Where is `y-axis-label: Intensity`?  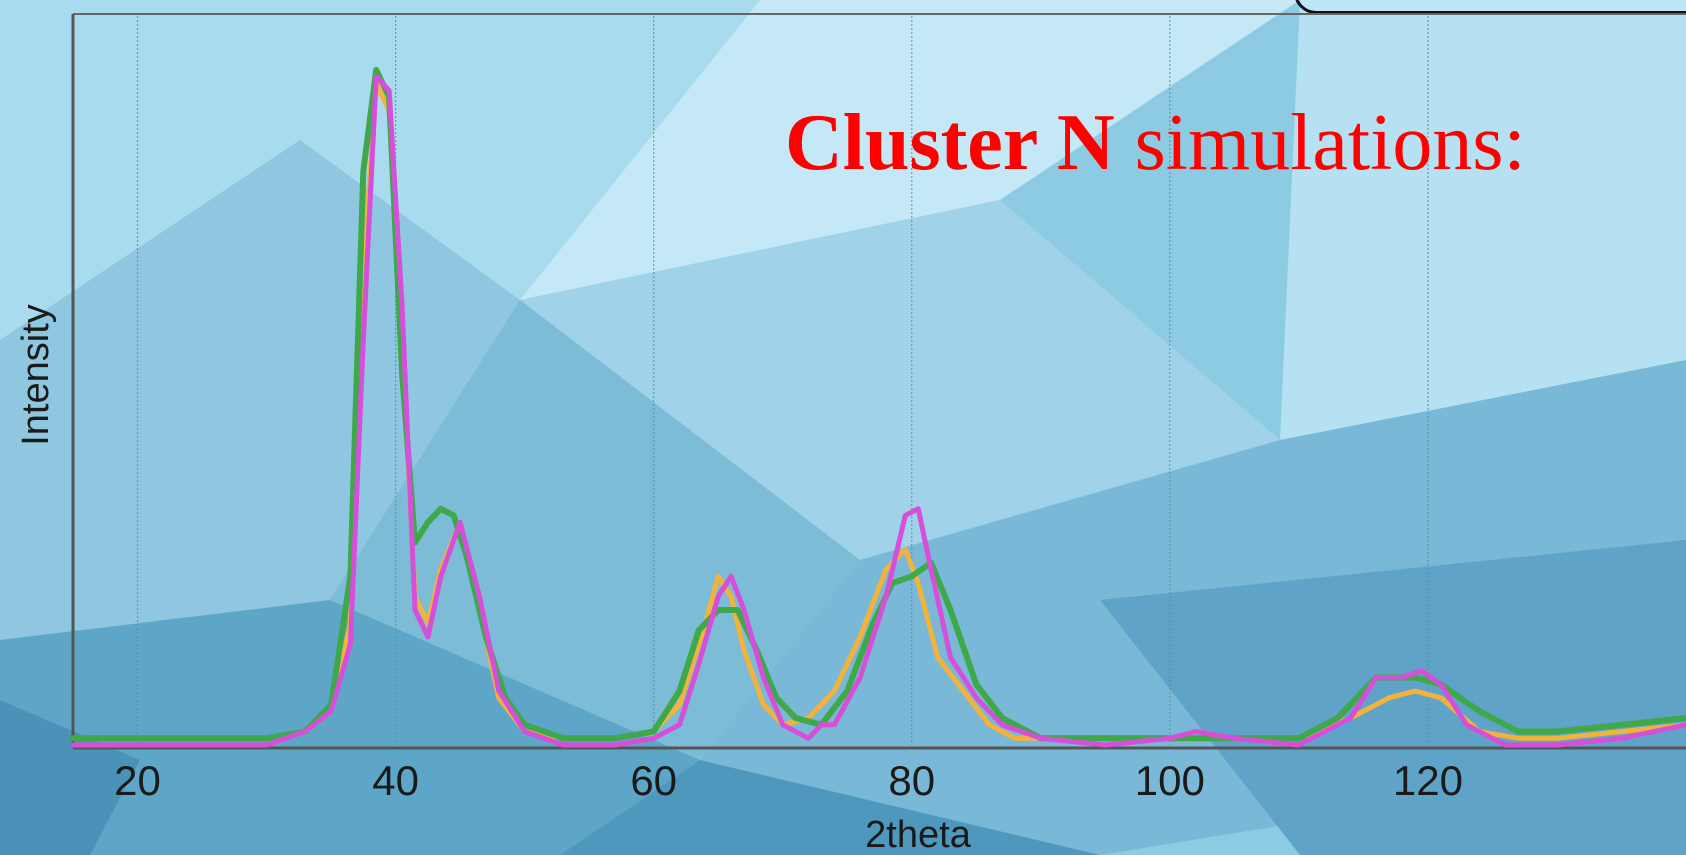 y-axis-label: Intensity is located at coordinates (36, 375).